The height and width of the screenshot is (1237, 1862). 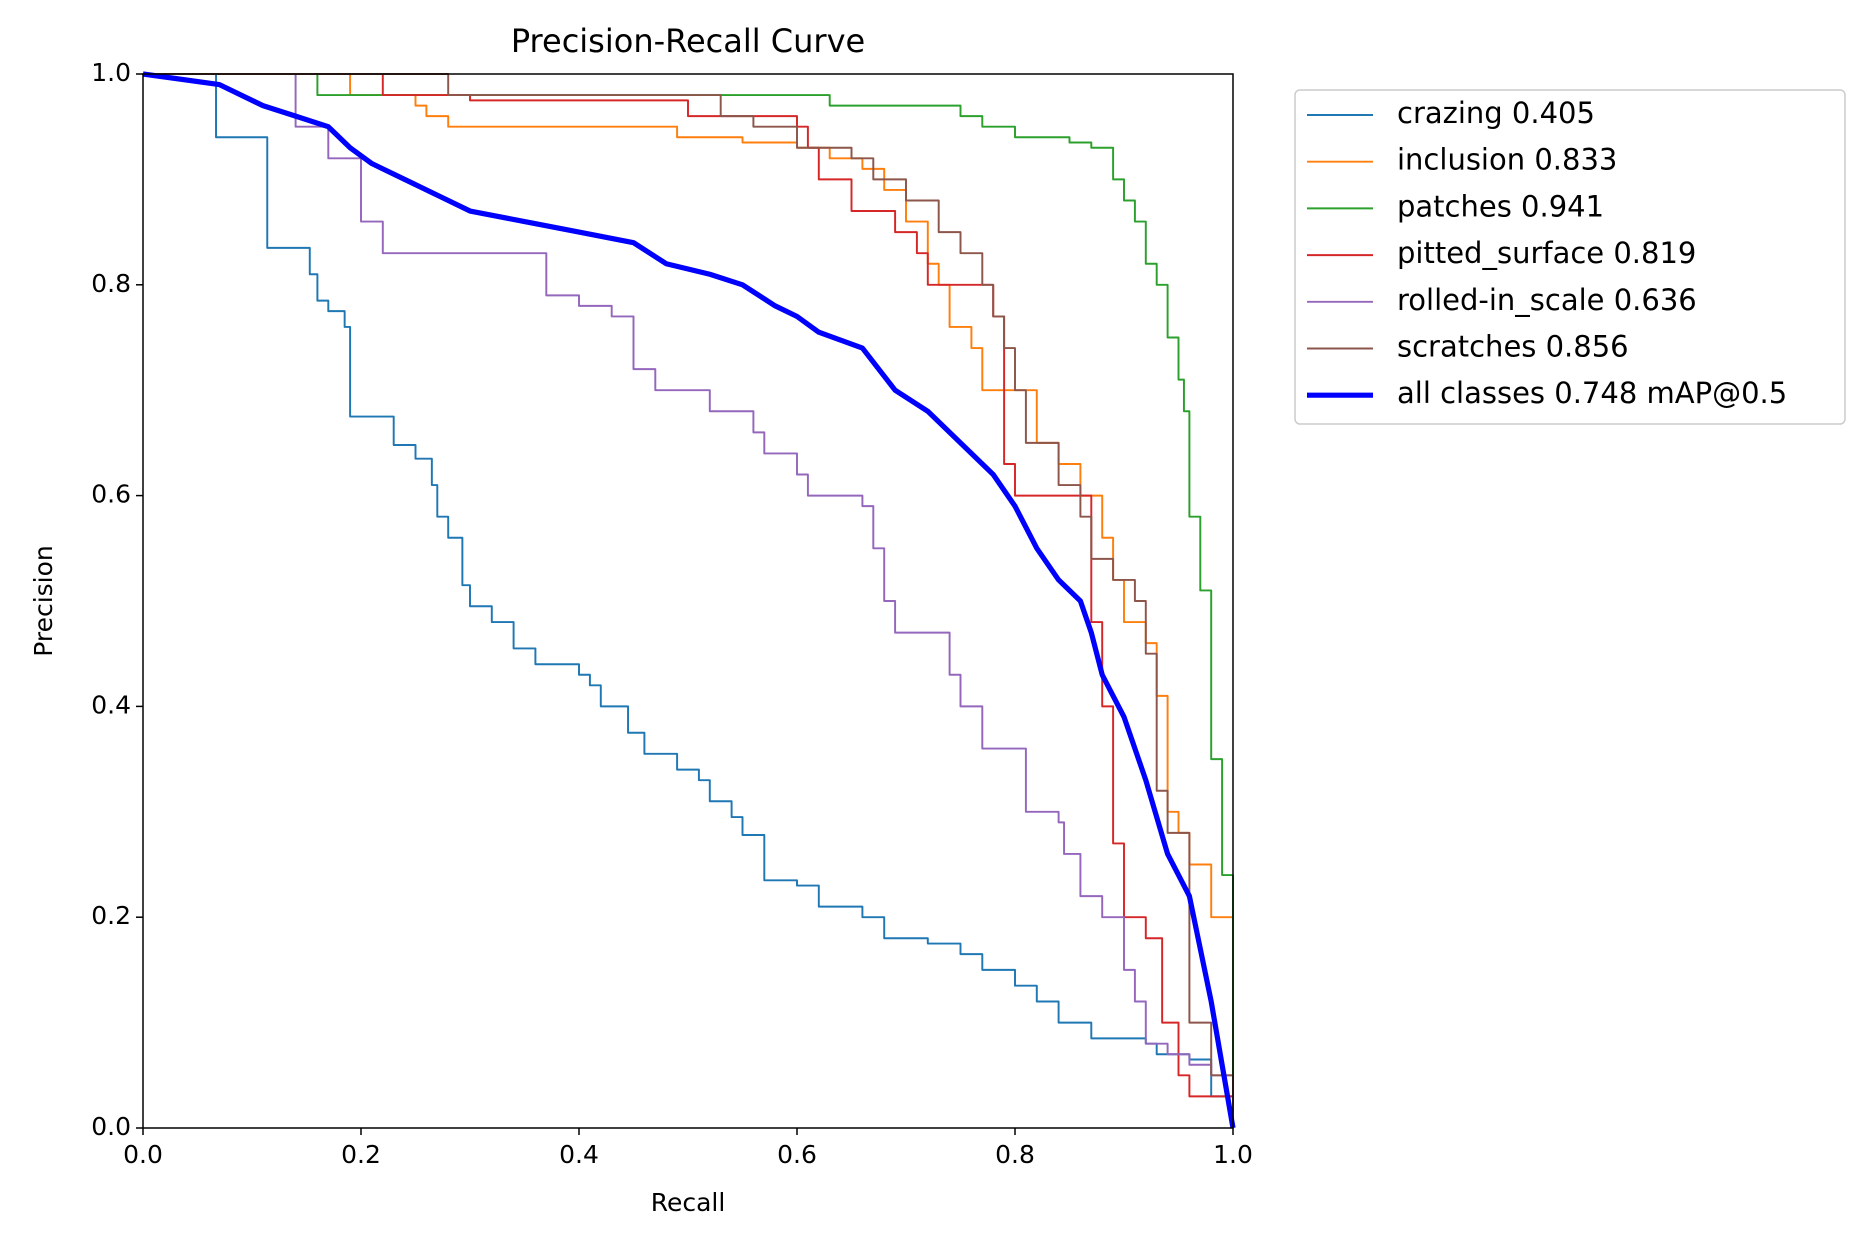 What do you see at coordinates (1496, 113) in the screenshot?
I see `legend-label: crazing 0.405` at bounding box center [1496, 113].